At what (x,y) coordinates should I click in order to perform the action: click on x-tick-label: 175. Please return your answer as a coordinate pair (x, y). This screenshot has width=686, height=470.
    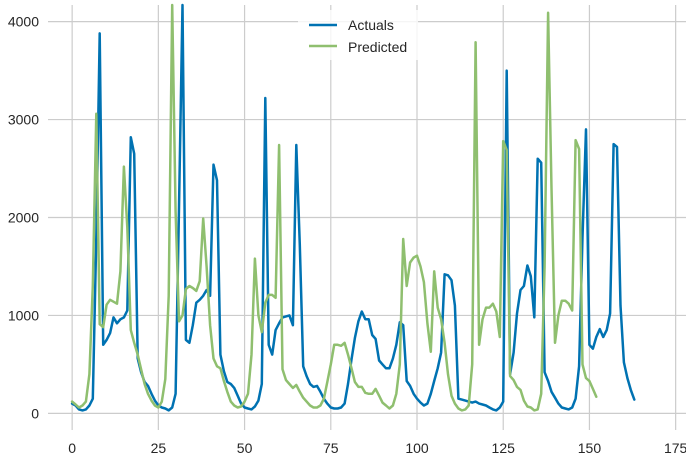
    Looking at the image, I should click on (675, 448).